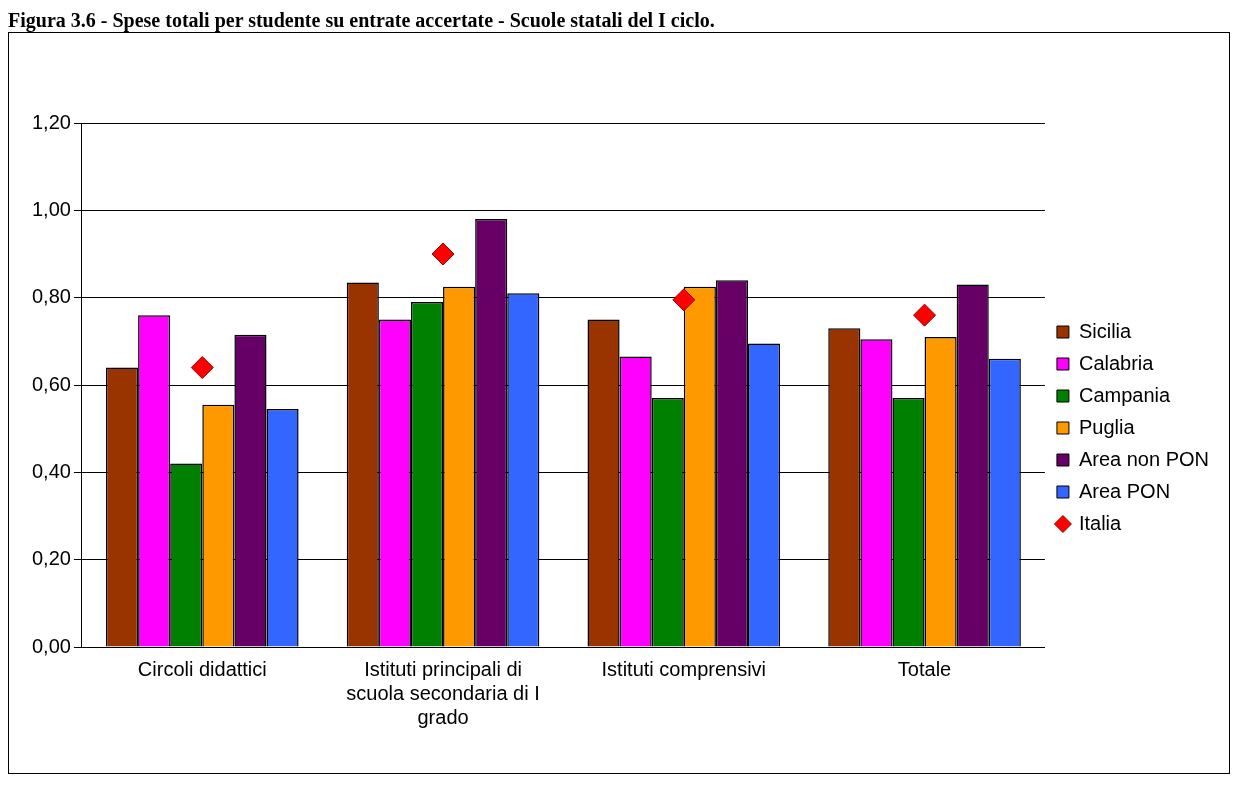 The width and height of the screenshot is (1238, 796). I want to click on y-tick-label: 0,00, so click(51, 645).